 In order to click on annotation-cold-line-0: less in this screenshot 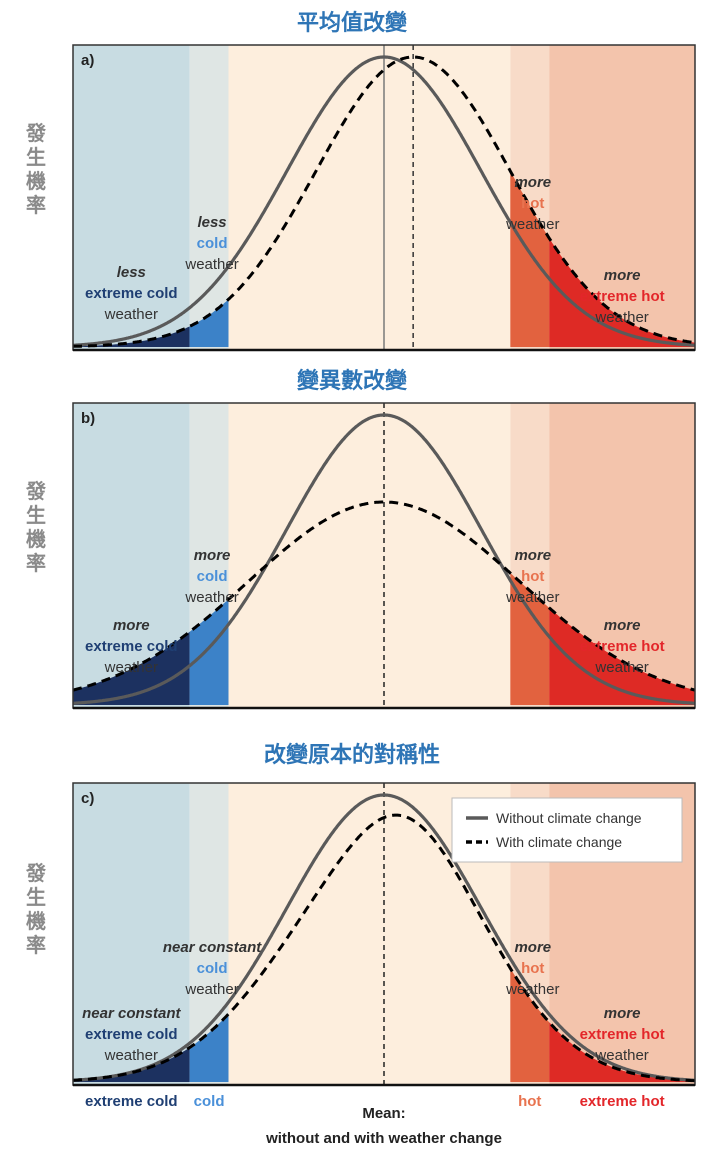, I will do `click(211, 222)`.